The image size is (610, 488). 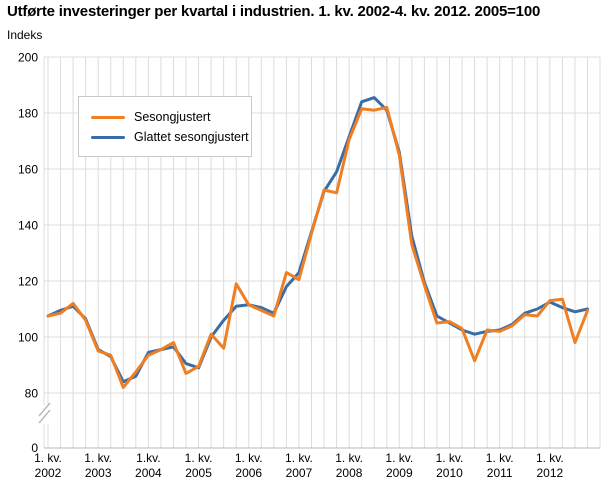 What do you see at coordinates (48, 473) in the screenshot?
I see `x-tick-year-label: 2002` at bounding box center [48, 473].